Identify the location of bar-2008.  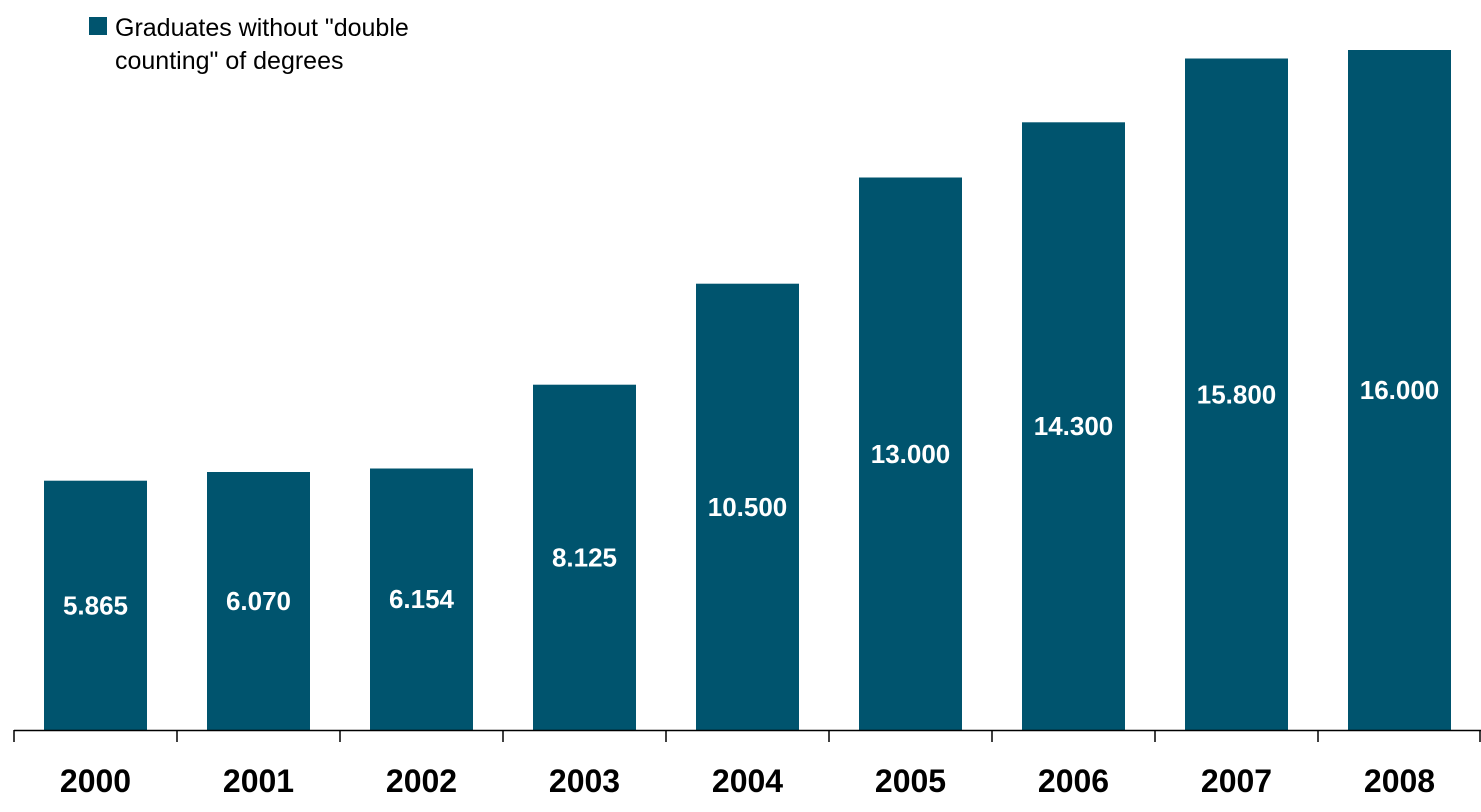
(1399, 390).